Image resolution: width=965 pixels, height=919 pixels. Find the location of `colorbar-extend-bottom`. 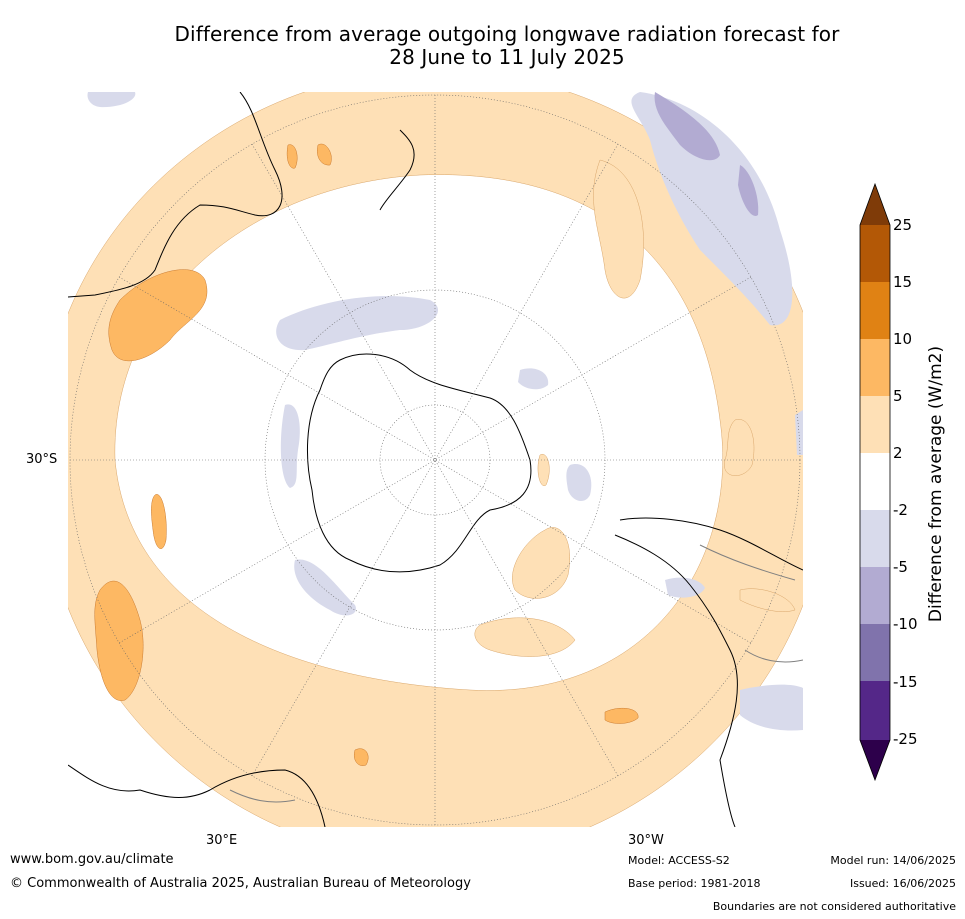

colorbar-extend-bottom is located at coordinates (875, 760).